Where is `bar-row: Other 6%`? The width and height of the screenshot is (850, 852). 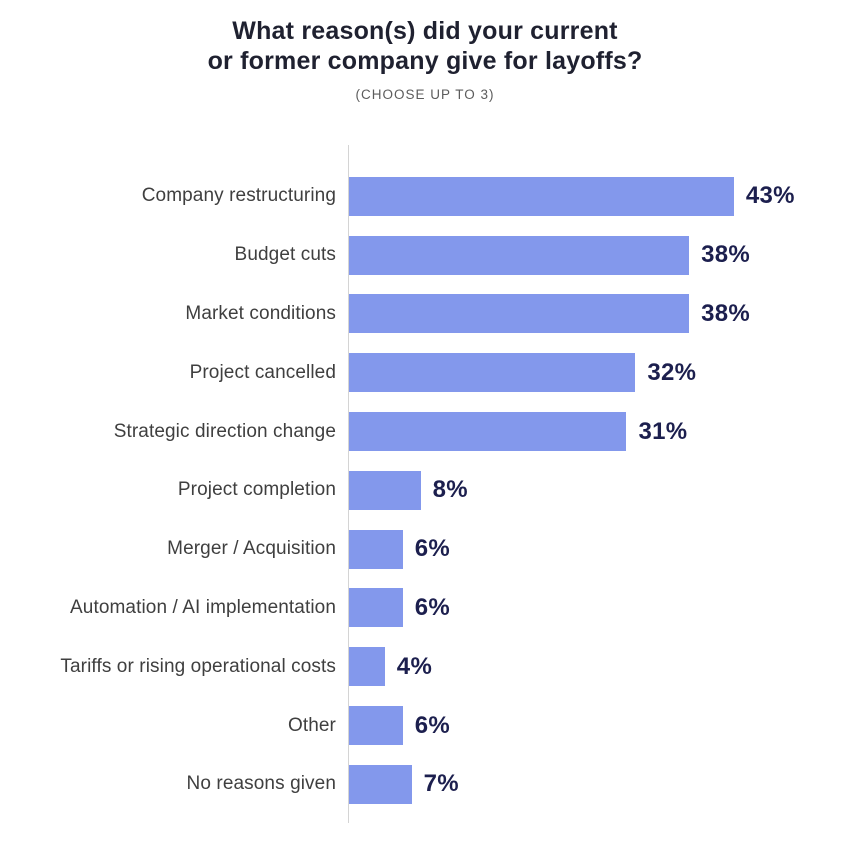
bar-row: Other 6% is located at coordinates (425, 725).